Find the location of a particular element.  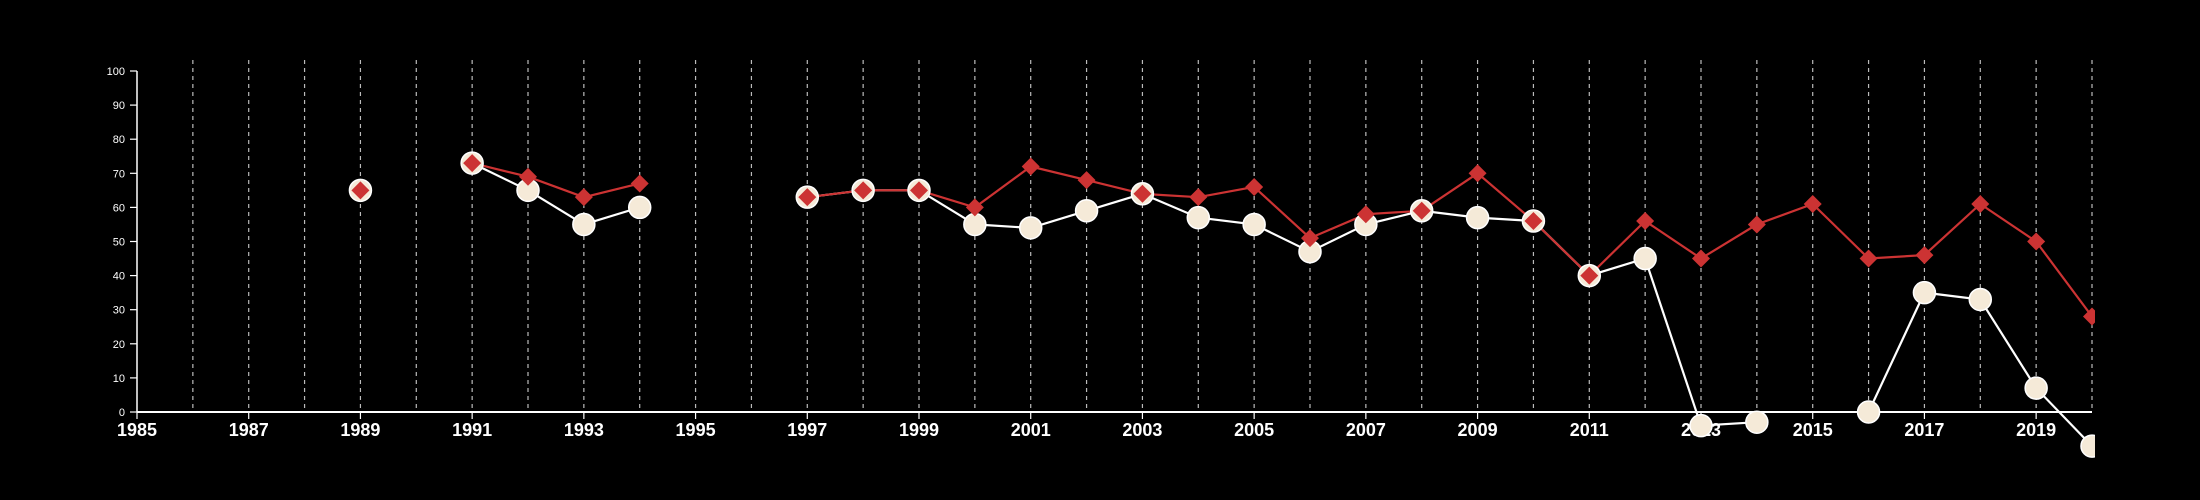

x-tick-label: 1989 is located at coordinates (360, 430).